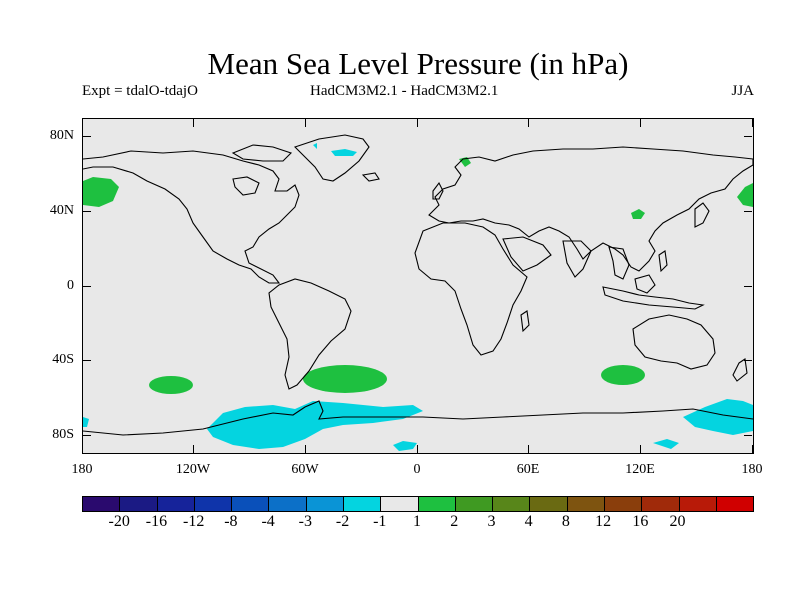  I want to click on chart-title: Mean Sea Level Pressure (in hPa), so click(418, 63).